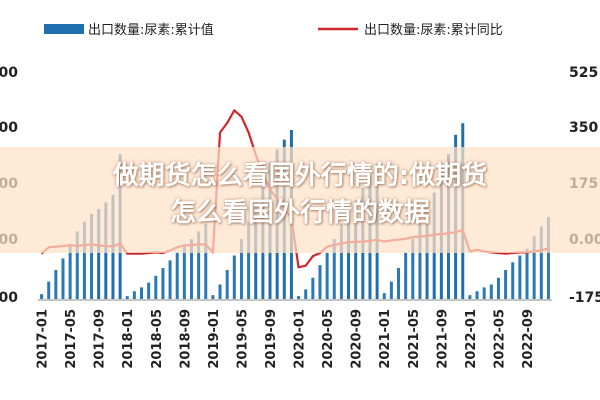  I want to click on x-tick-label: 2017-05, so click(71, 339).